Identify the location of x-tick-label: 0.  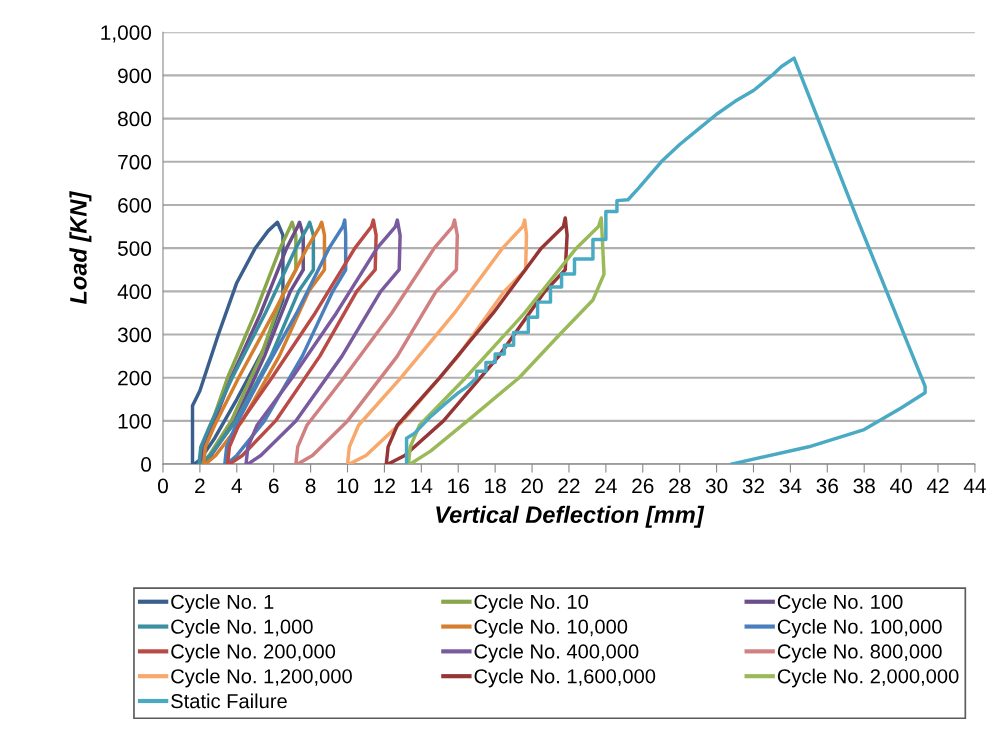
(163, 486).